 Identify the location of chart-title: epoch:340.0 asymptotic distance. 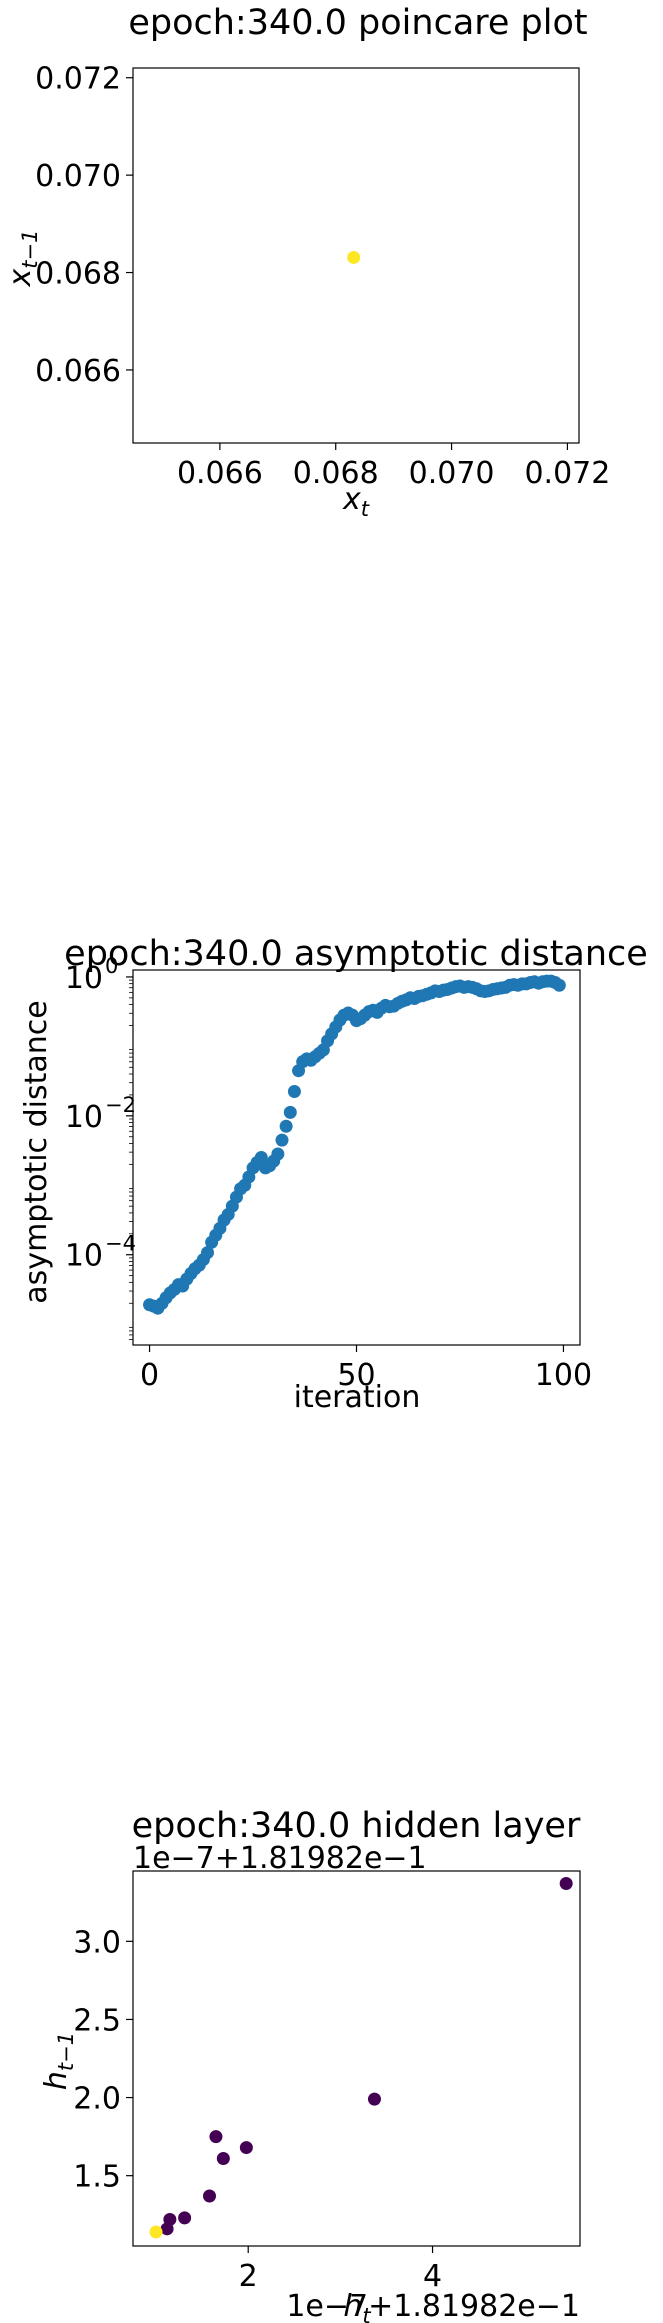
(356, 954).